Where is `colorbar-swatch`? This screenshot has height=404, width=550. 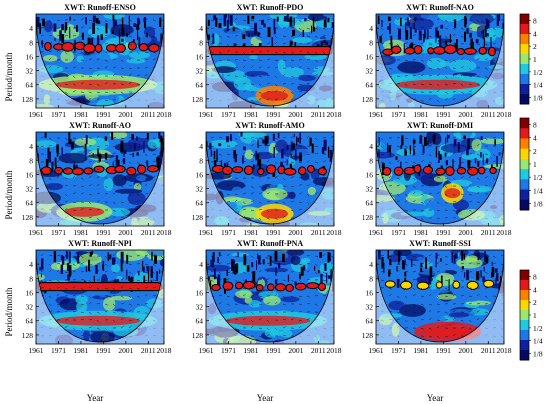
colorbar-swatch is located at coordinates (524, 29).